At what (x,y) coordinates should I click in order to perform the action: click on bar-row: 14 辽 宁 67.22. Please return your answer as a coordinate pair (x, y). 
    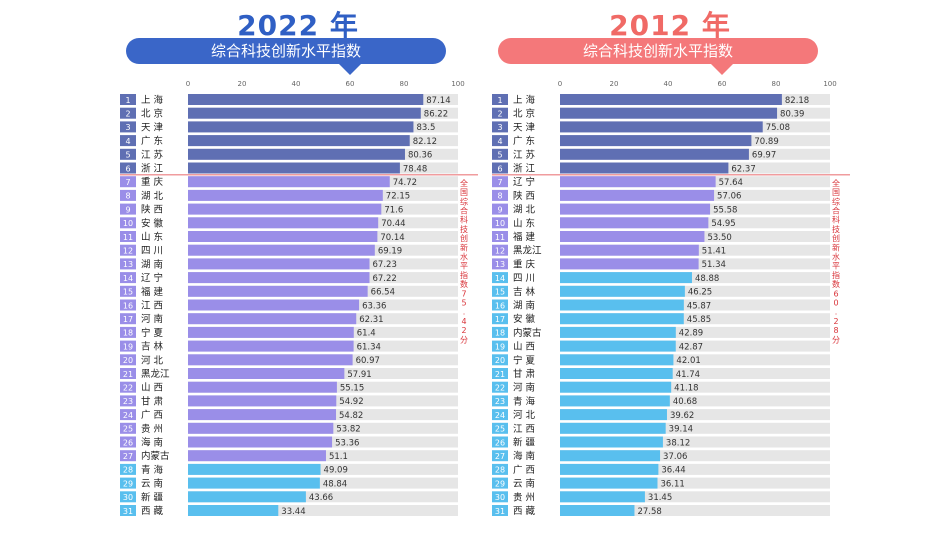
    Looking at the image, I should click on (289, 278).